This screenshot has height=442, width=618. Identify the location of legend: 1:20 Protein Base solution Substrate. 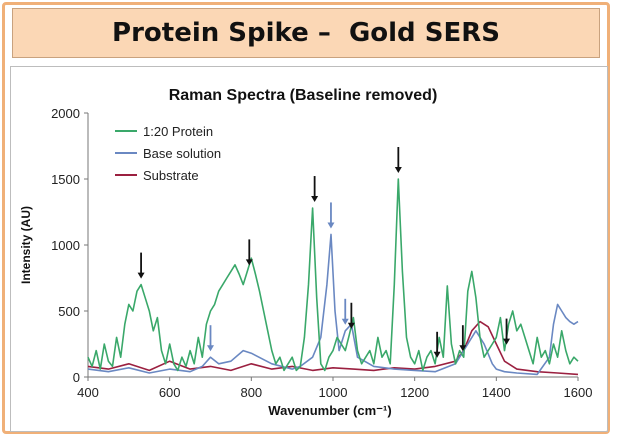
(168, 153).